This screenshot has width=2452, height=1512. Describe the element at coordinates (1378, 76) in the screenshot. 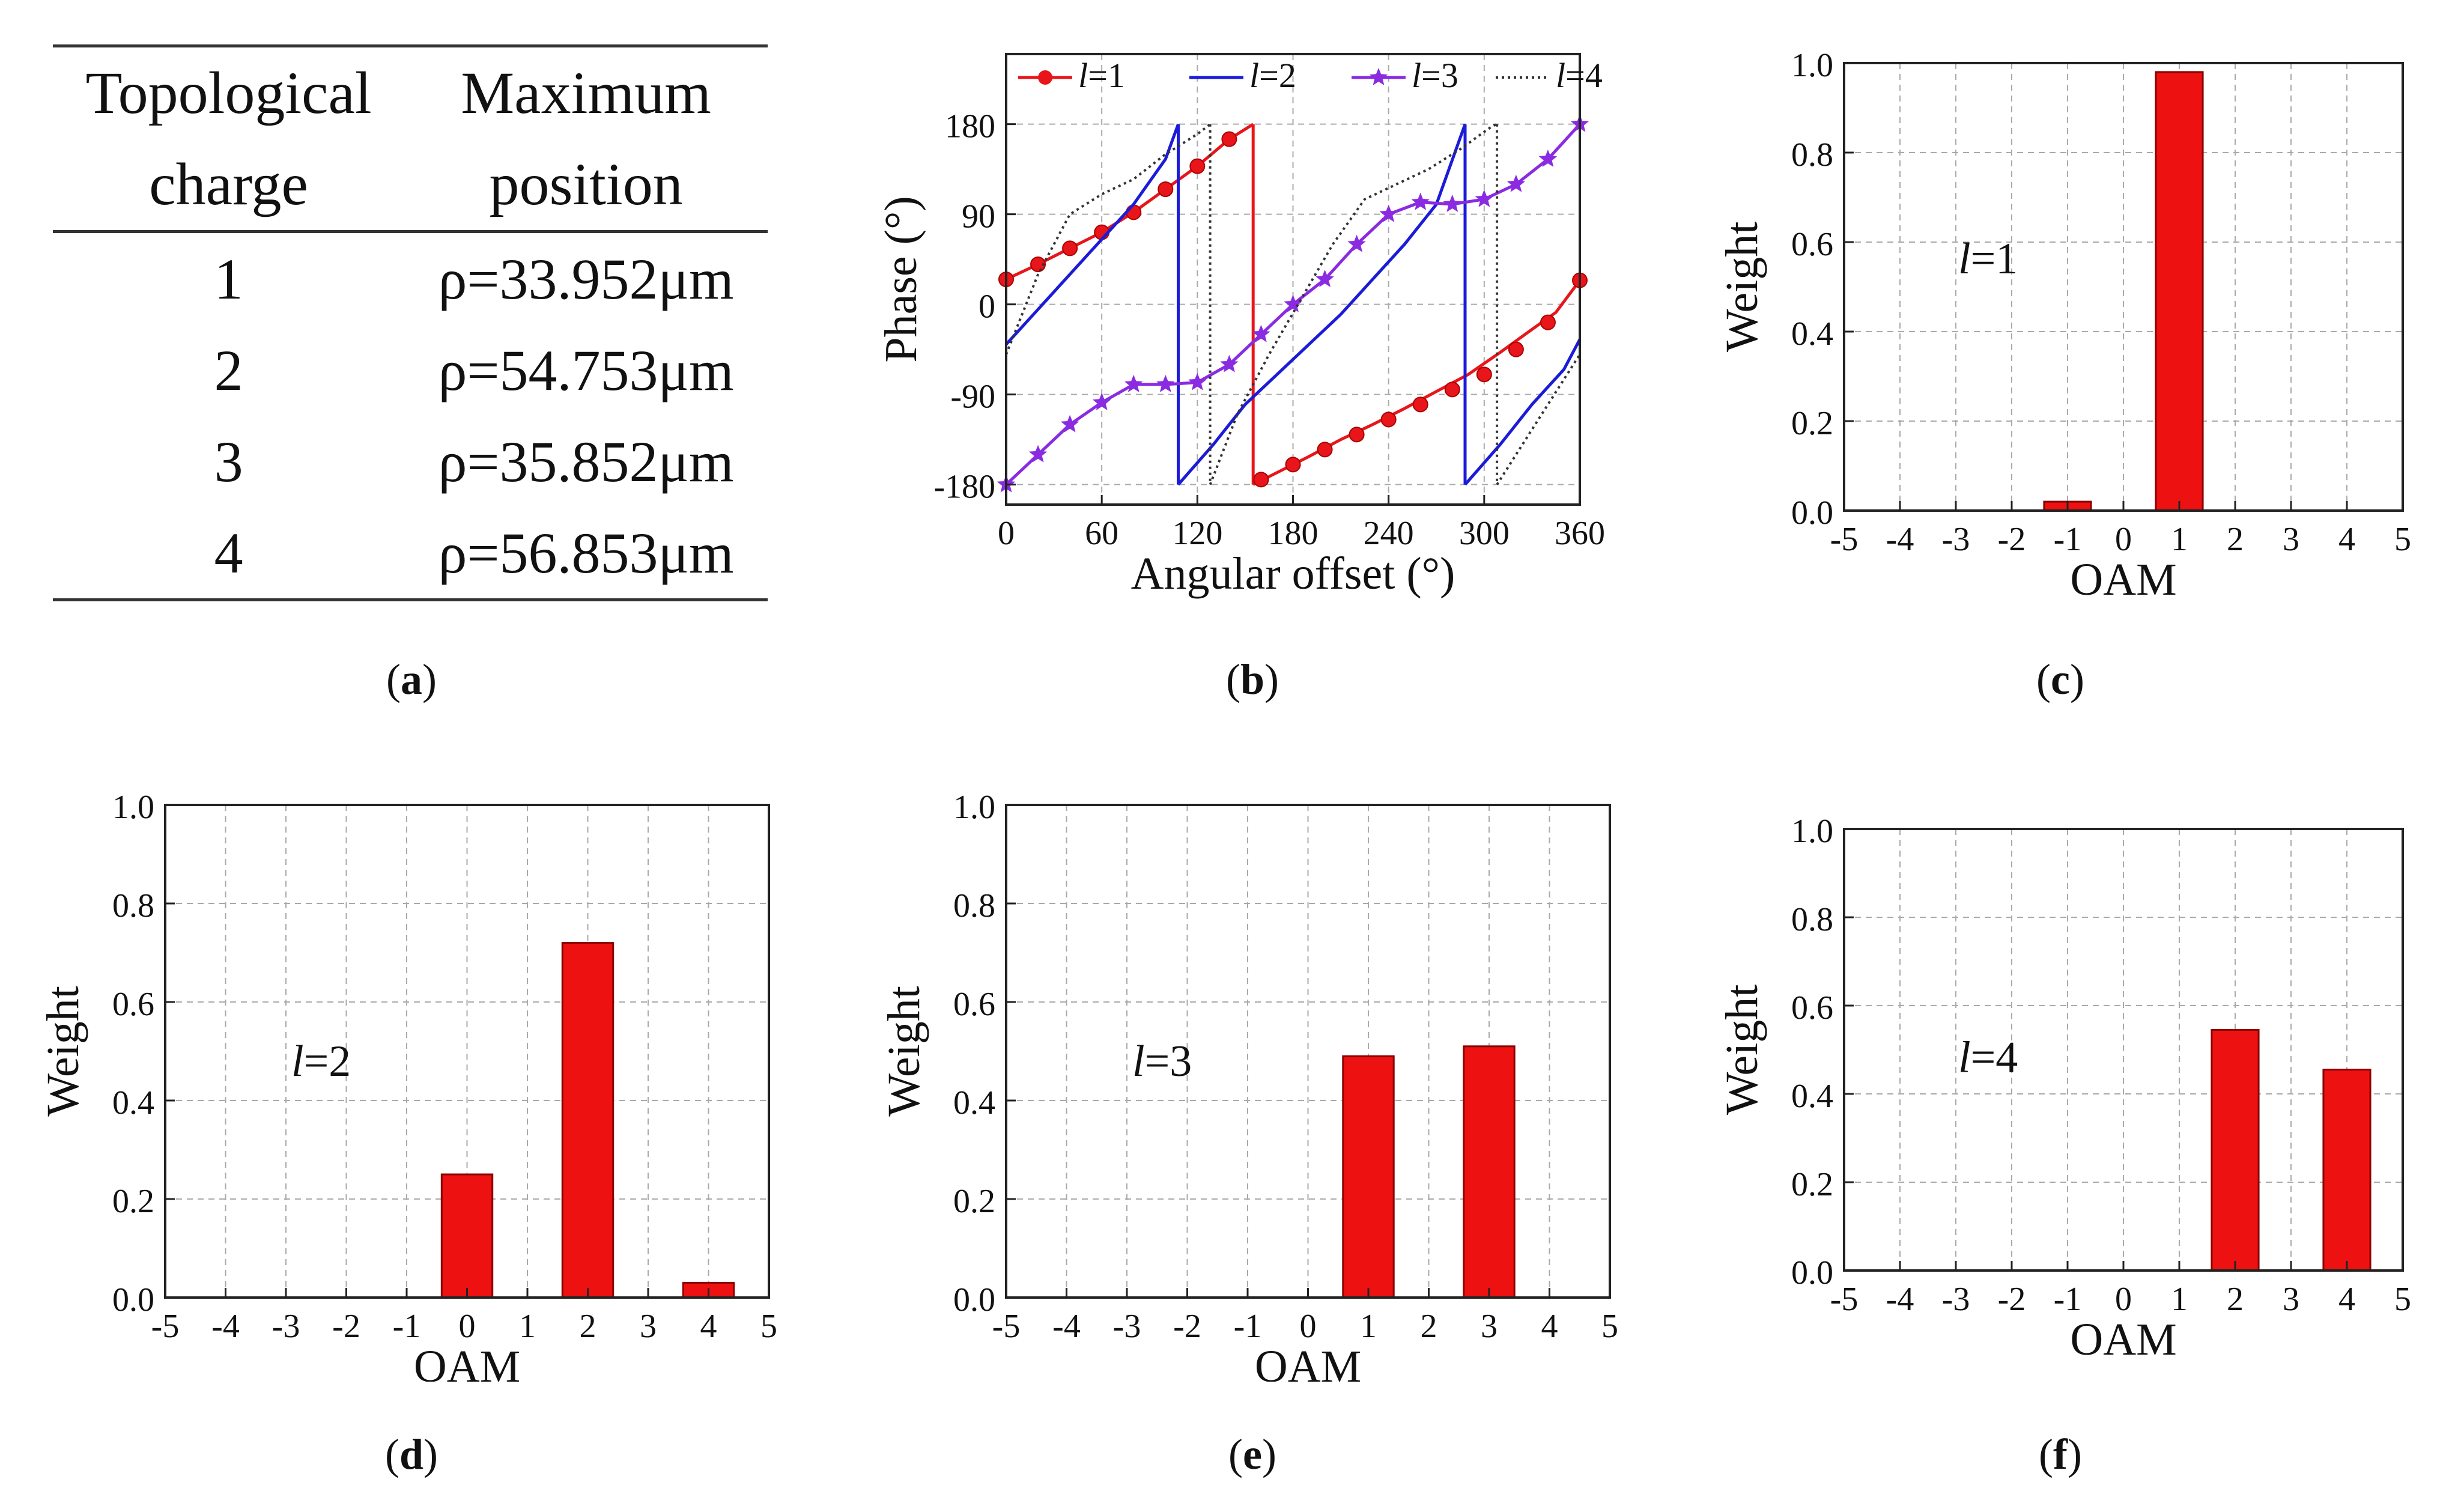

I see `legend-marker` at that location.